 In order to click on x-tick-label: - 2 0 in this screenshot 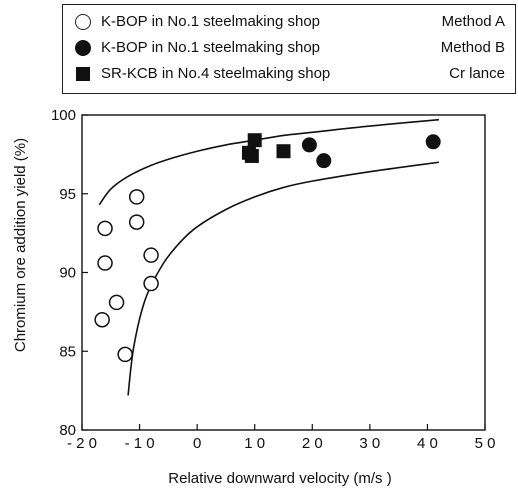, I will do `click(82, 443)`.